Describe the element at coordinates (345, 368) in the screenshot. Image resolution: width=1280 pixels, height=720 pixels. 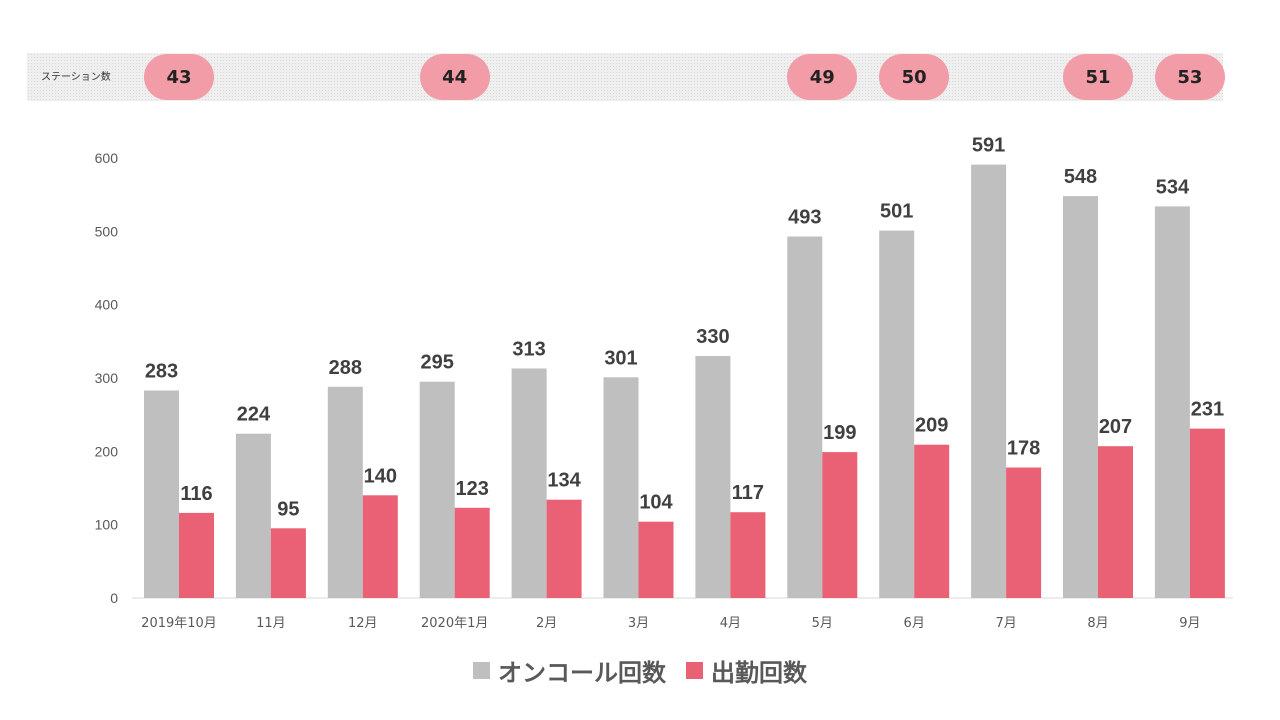
I see `oncall-value-label: 288` at that location.